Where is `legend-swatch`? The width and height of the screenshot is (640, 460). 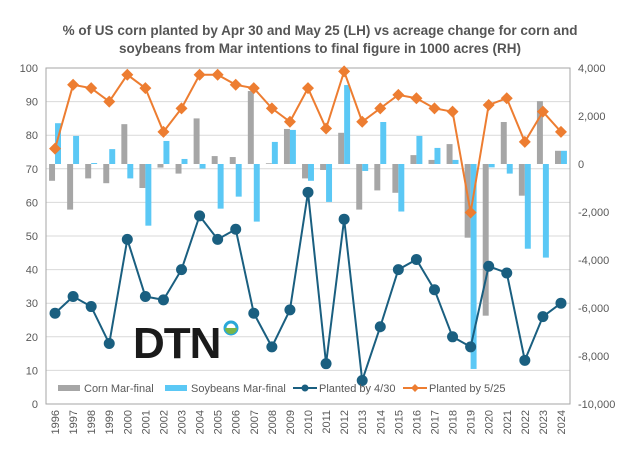
legend-swatch is located at coordinates (69, 388).